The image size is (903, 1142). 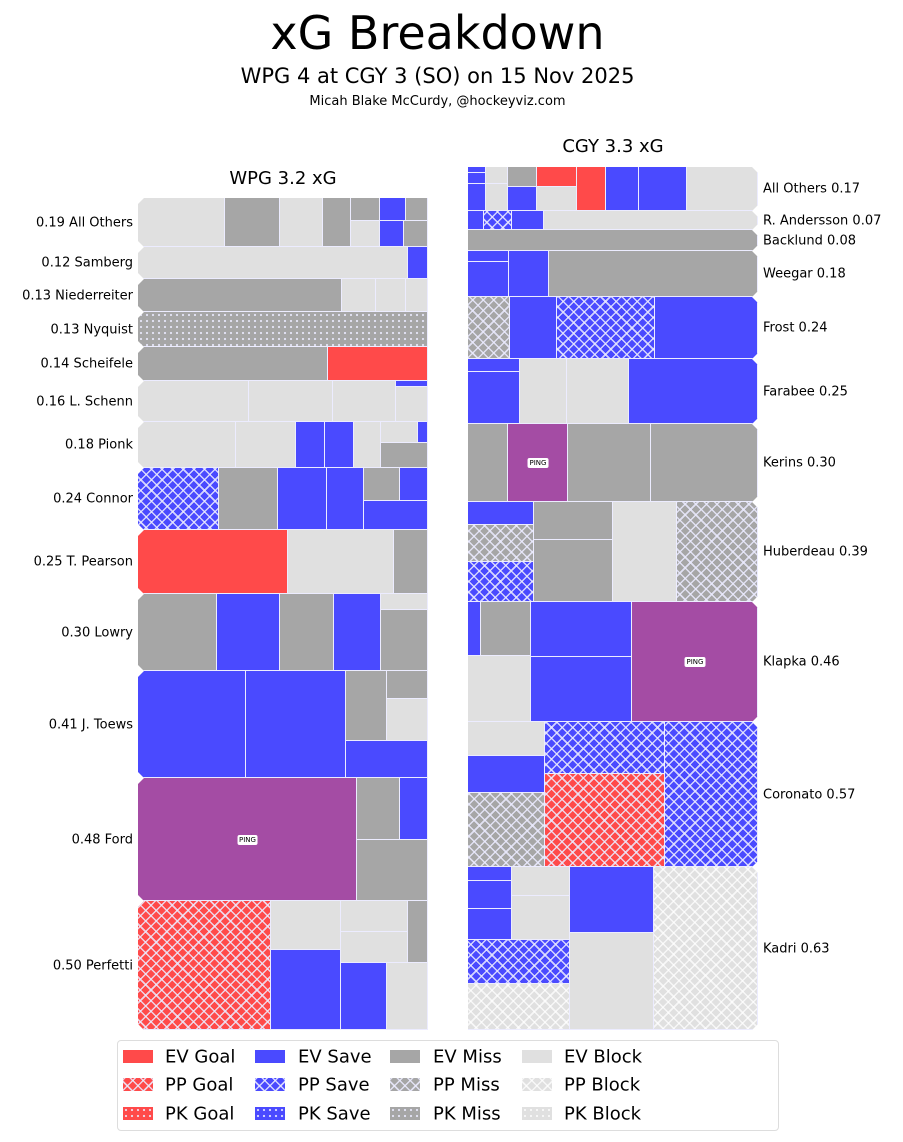 What do you see at coordinates (93, 499) in the screenshot?
I see `player-label: 0.24 Connor` at bounding box center [93, 499].